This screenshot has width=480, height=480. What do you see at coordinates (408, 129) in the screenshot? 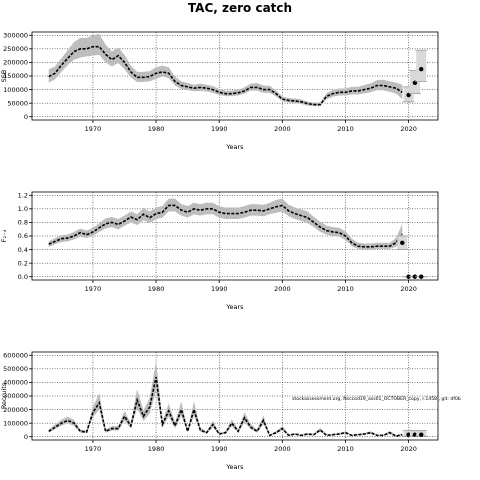
I see `ssb-xtick-label-2020: 2020` at bounding box center [408, 129].